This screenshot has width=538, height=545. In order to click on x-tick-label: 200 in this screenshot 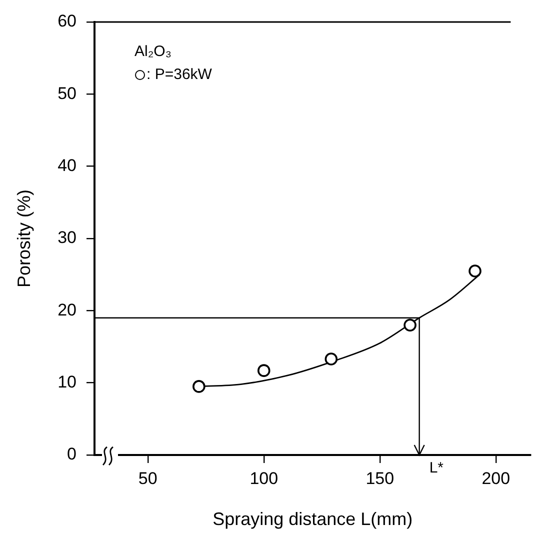, I will do `click(496, 478)`.